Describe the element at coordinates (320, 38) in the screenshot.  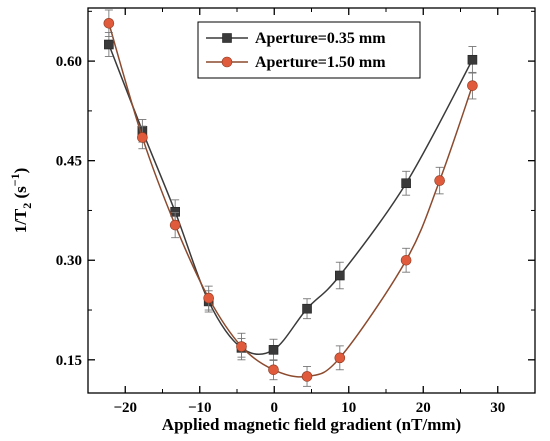
I see `legend-label: Aperture=0.35 mm` at that location.